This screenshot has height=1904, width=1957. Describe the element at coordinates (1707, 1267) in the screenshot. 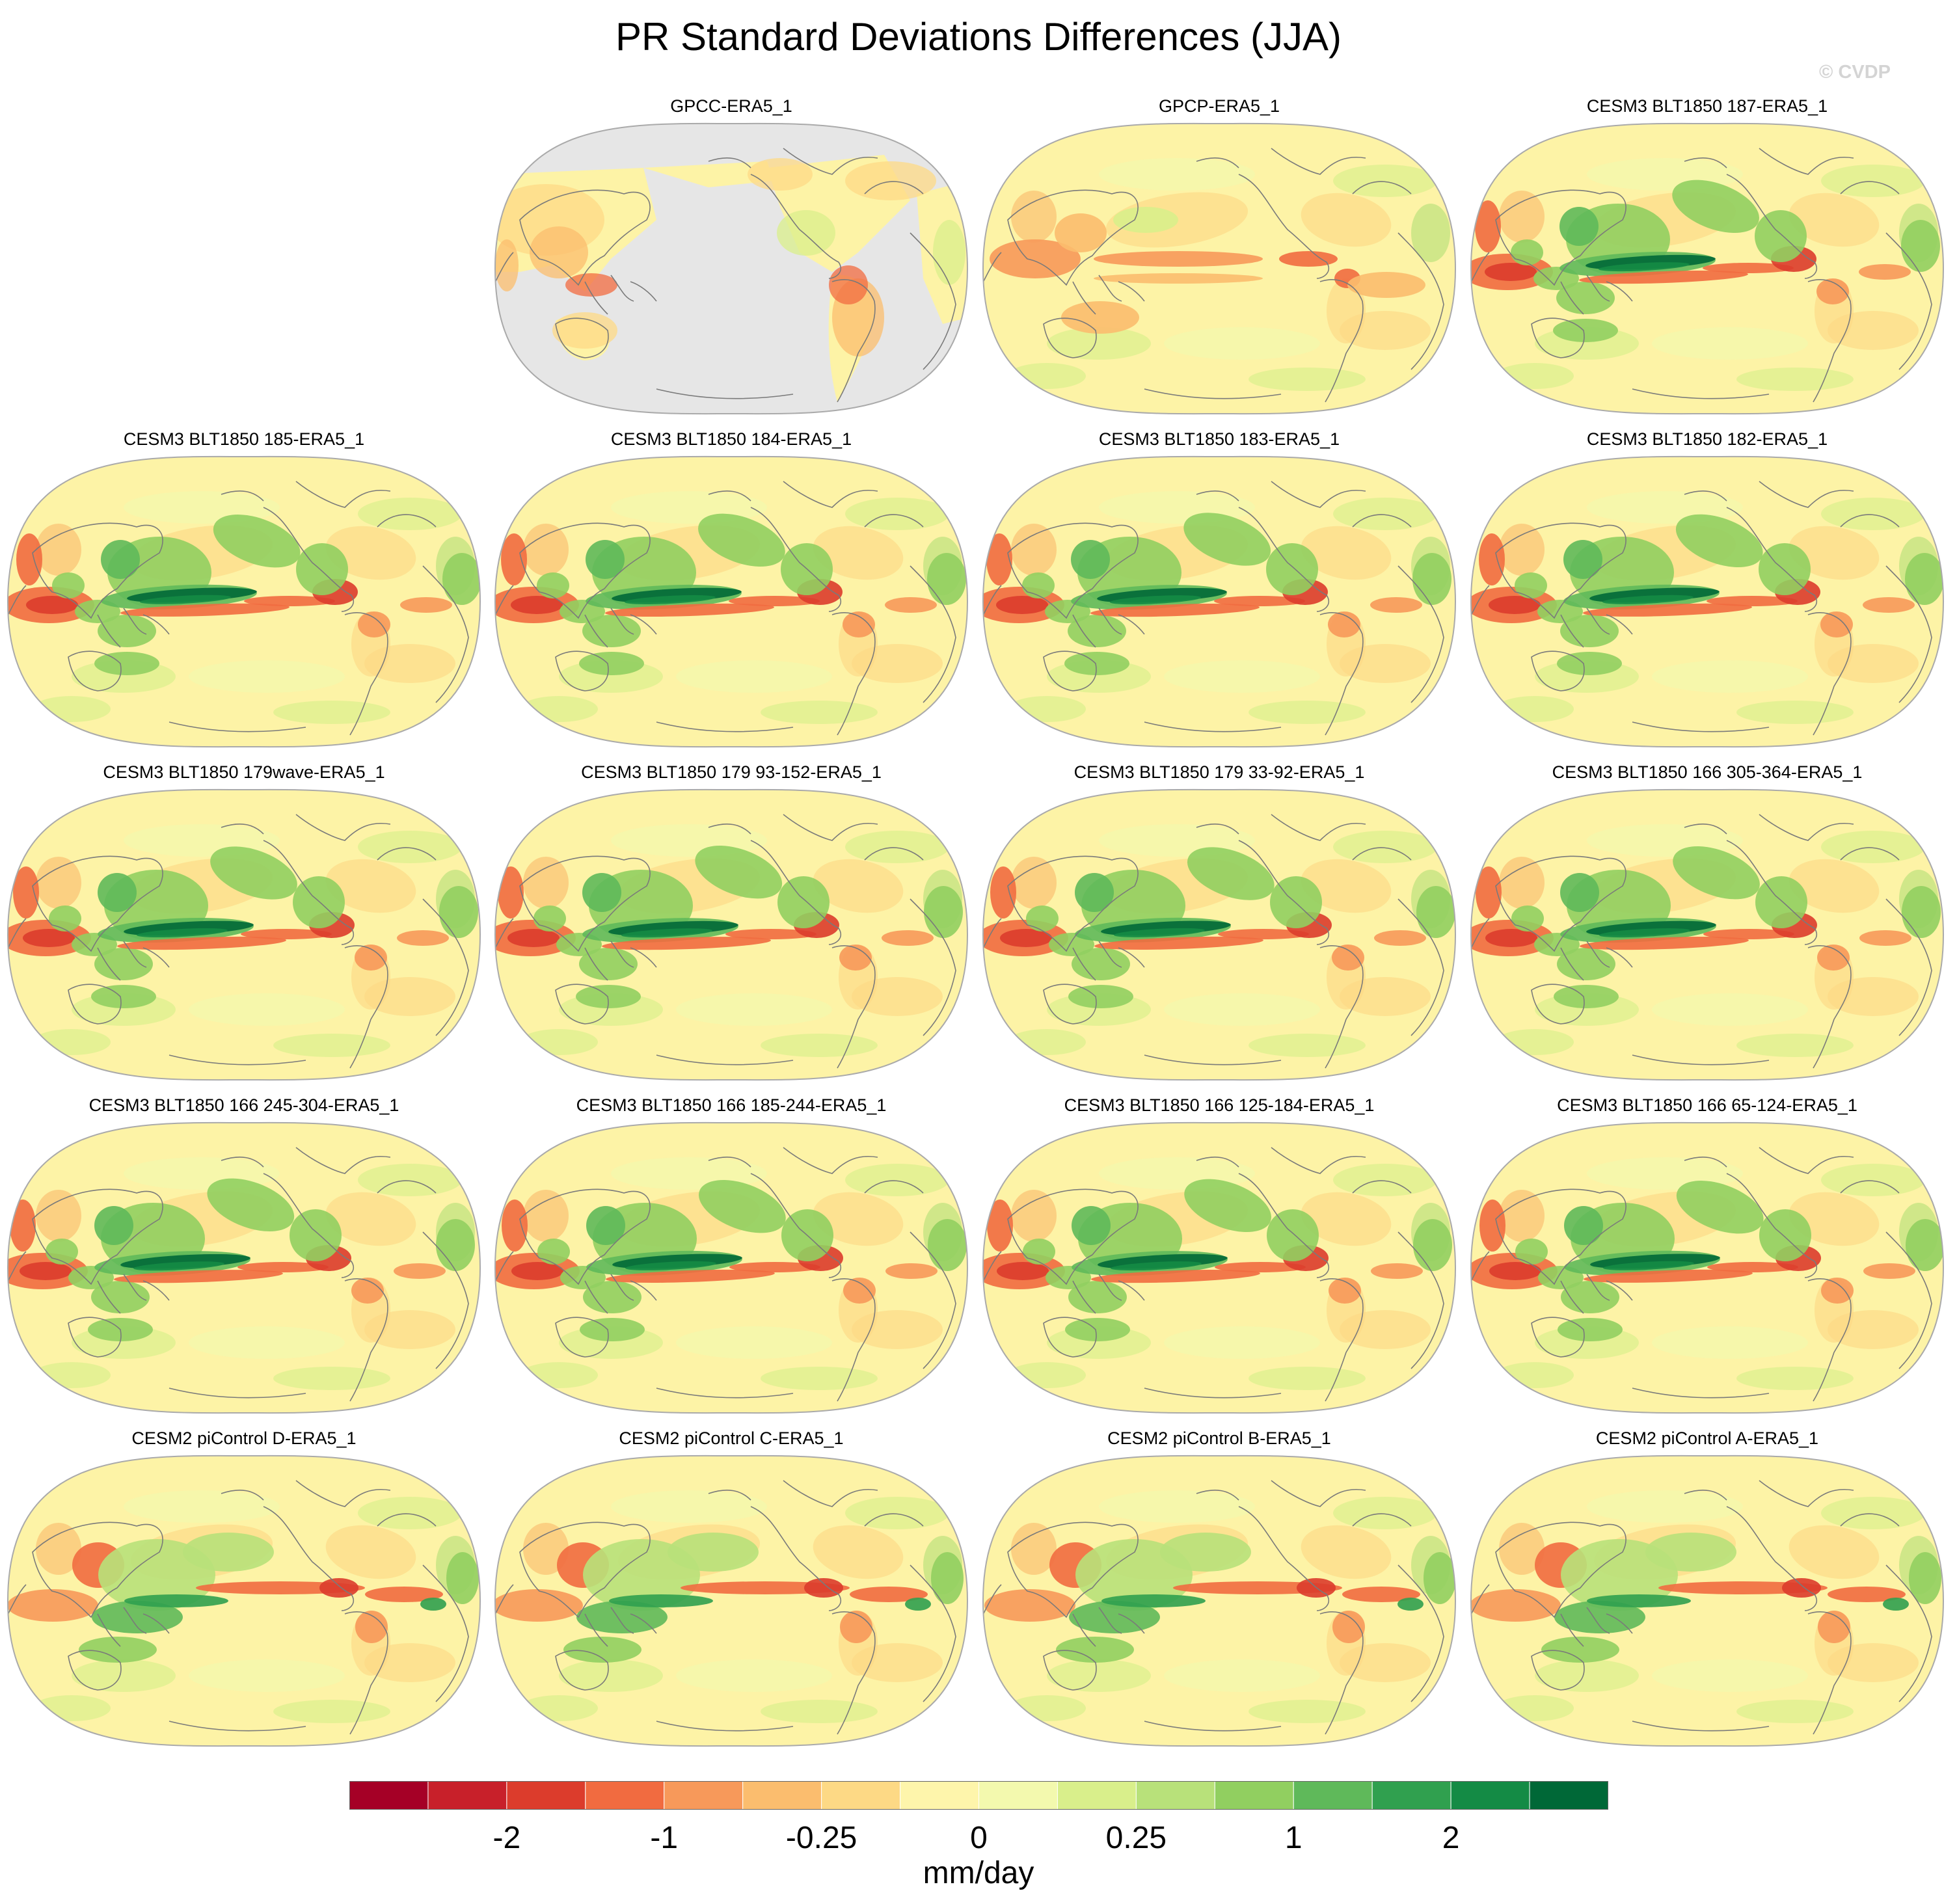

I see `map-image` at that location.